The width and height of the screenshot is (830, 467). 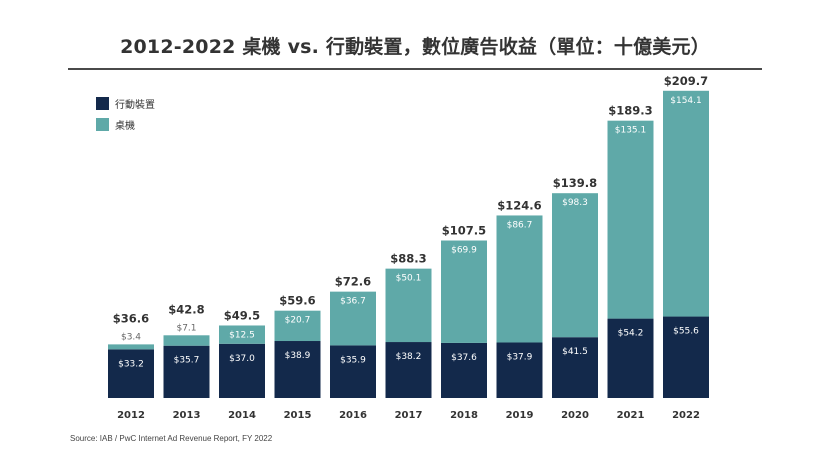 What do you see at coordinates (409, 357) in the screenshot?
I see `value-label-mobile-2017: $38.2` at bounding box center [409, 357].